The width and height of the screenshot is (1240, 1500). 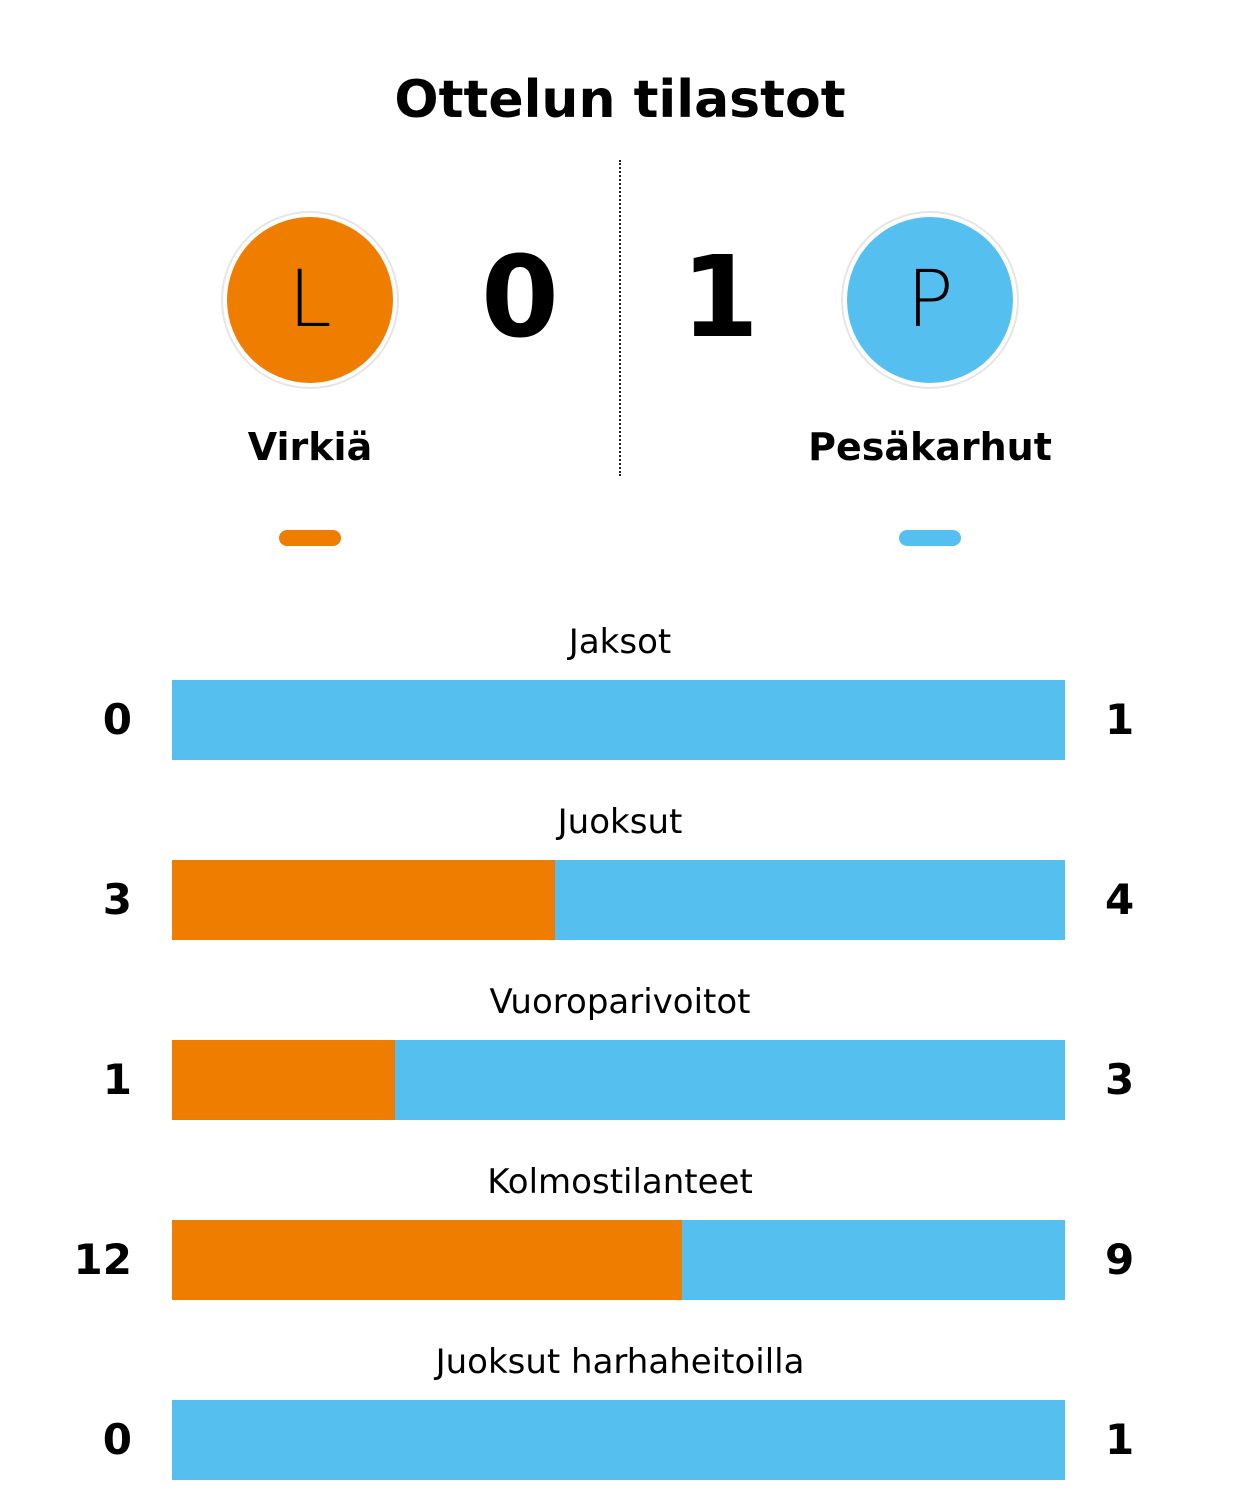 I want to click on home-team-logo: L, so click(x=310, y=300).